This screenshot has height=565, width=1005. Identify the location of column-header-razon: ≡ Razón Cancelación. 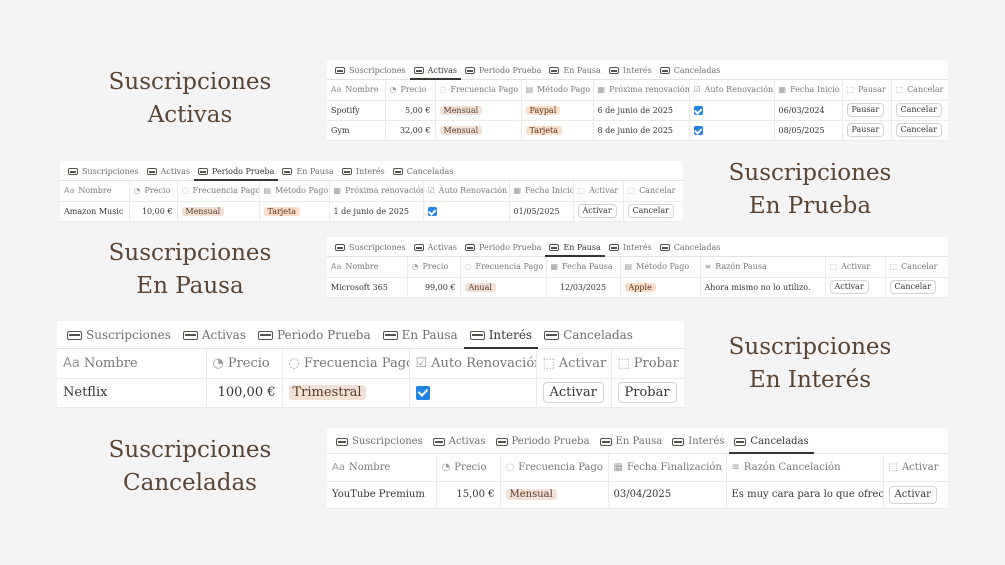
(805, 468).